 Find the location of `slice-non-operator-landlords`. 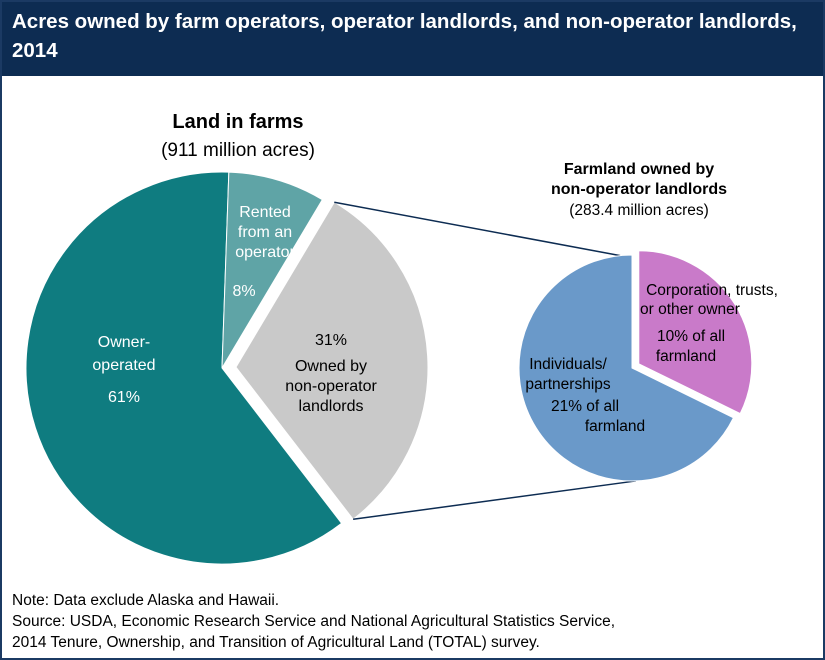

slice-non-operator-landlords is located at coordinates (332, 360).